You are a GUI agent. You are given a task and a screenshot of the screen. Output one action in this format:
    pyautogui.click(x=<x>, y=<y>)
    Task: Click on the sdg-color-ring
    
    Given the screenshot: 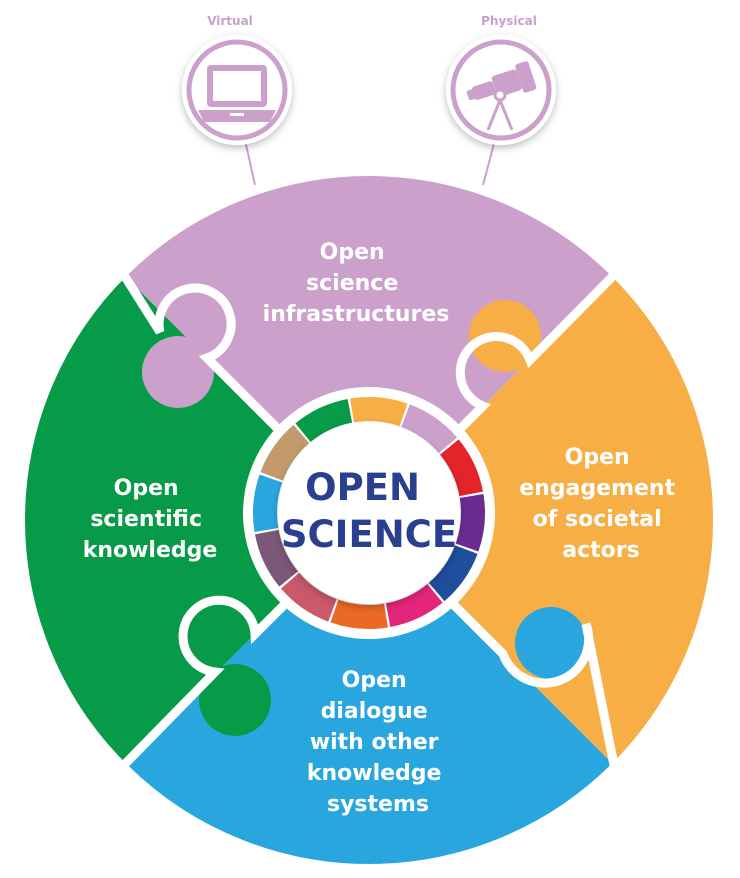 What is the action you would take?
    pyautogui.click(x=368, y=513)
    